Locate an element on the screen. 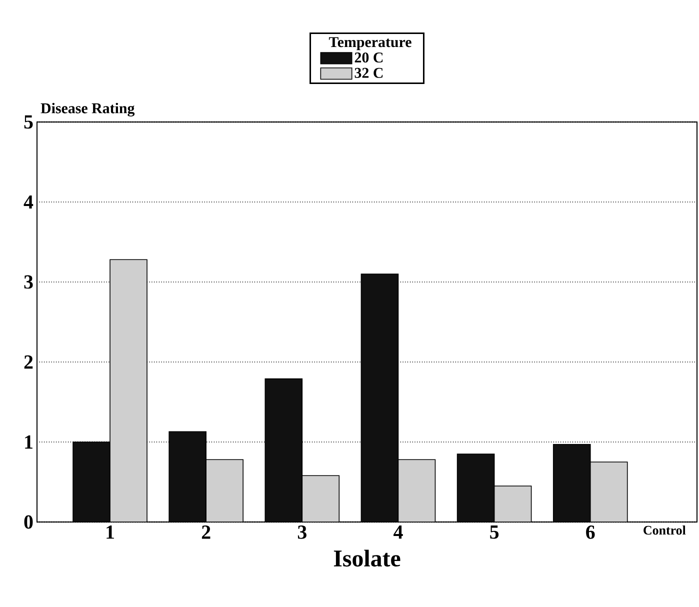 Image resolution: width=699 pixels, height=607 pixels. x-tick-label: Control is located at coordinates (665, 530).